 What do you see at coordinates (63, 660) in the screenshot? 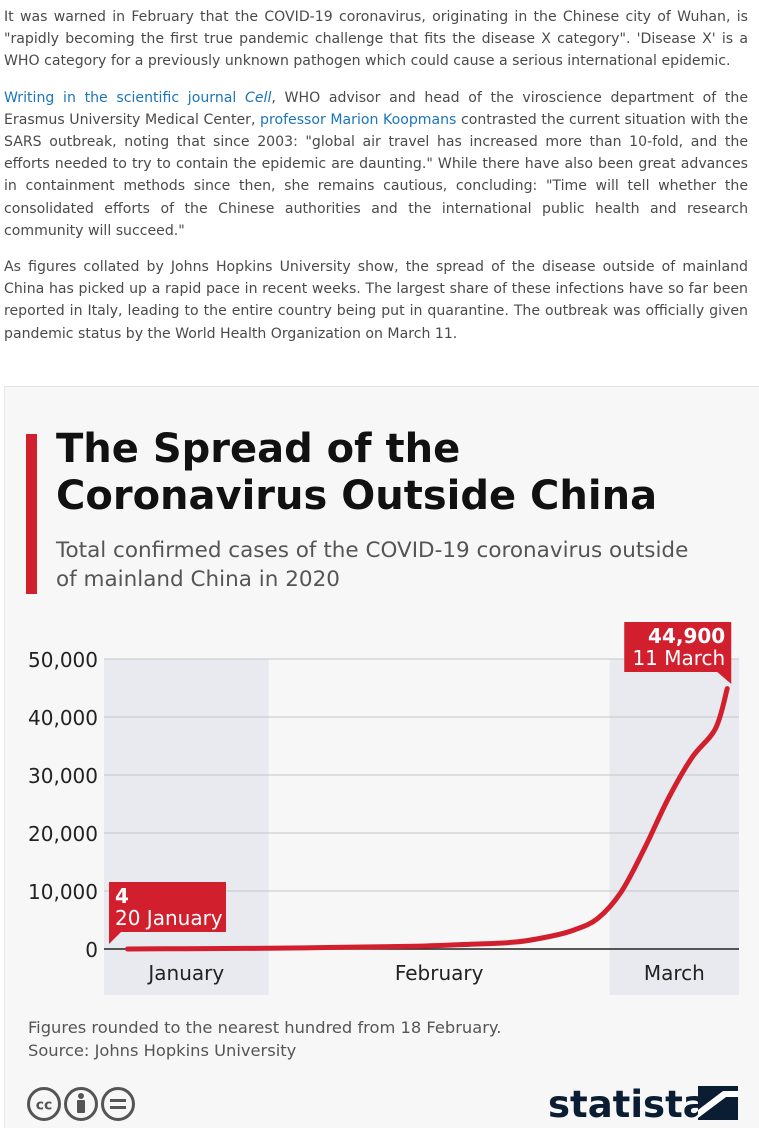
I see `y-tick-label: 50,000` at bounding box center [63, 660].